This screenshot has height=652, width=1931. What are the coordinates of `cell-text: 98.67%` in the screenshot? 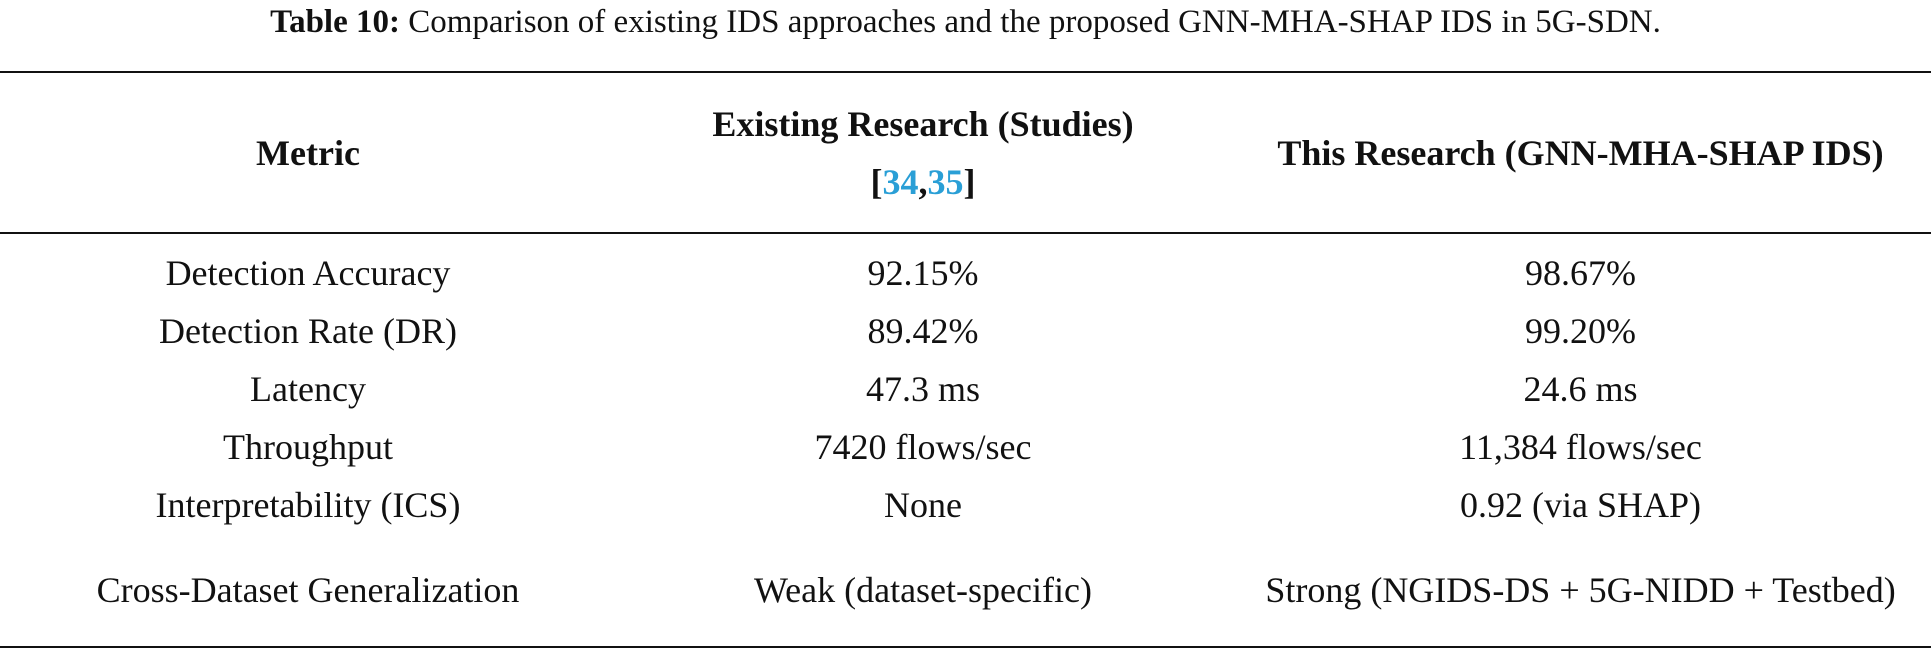 It's located at (1580, 273).